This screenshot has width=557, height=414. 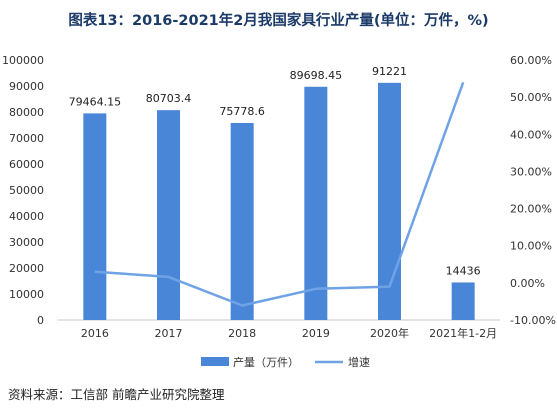 I want to click on legend-bar-label: 产量（万件）, so click(x=266, y=362).